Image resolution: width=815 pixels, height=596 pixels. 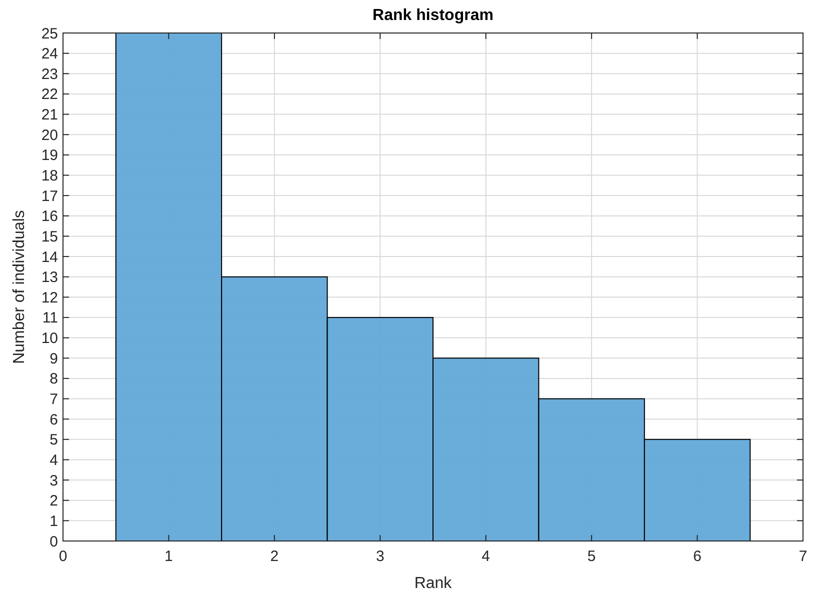 I want to click on y-tick-label: 15, so click(x=49, y=237).